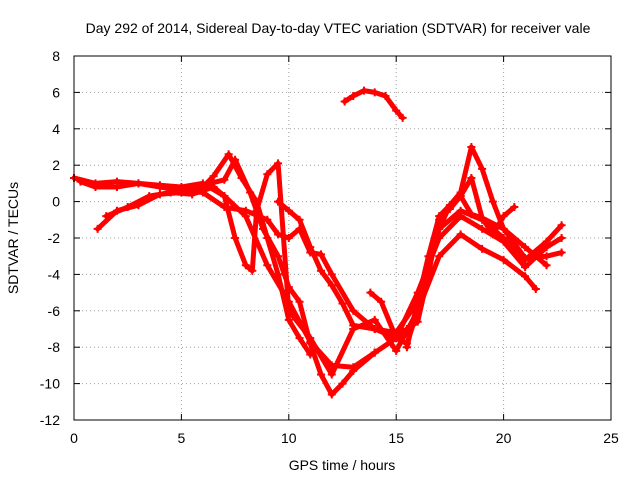 The height and width of the screenshot is (480, 640). Describe the element at coordinates (54, 274) in the screenshot. I see `y-tick-label: -4` at that location.